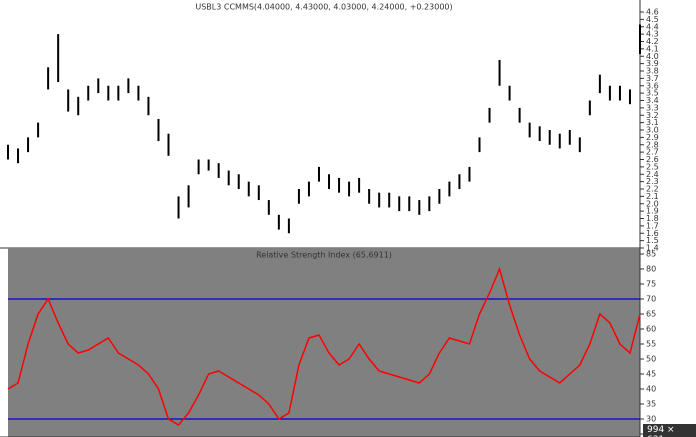  I want to click on y-tick-label: 3.4, so click(652, 100).